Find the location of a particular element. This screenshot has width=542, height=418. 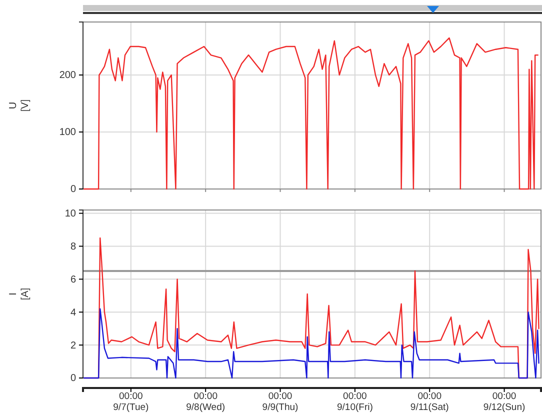

x-tick-label: 00:00 9/11(Sat) is located at coordinates (429, 402).